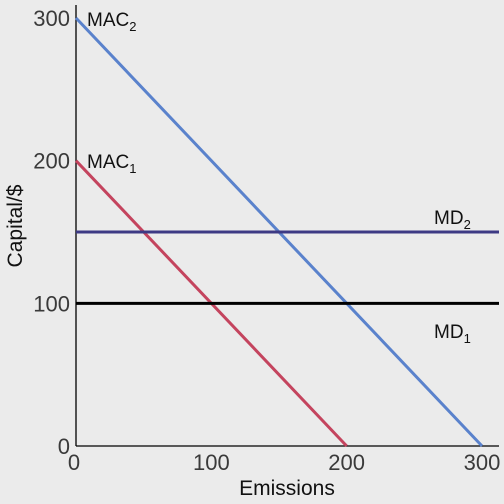 This screenshot has width=504, height=504. Describe the element at coordinates (452, 220) in the screenshot. I see `line-label-md2: MD2` at that location.